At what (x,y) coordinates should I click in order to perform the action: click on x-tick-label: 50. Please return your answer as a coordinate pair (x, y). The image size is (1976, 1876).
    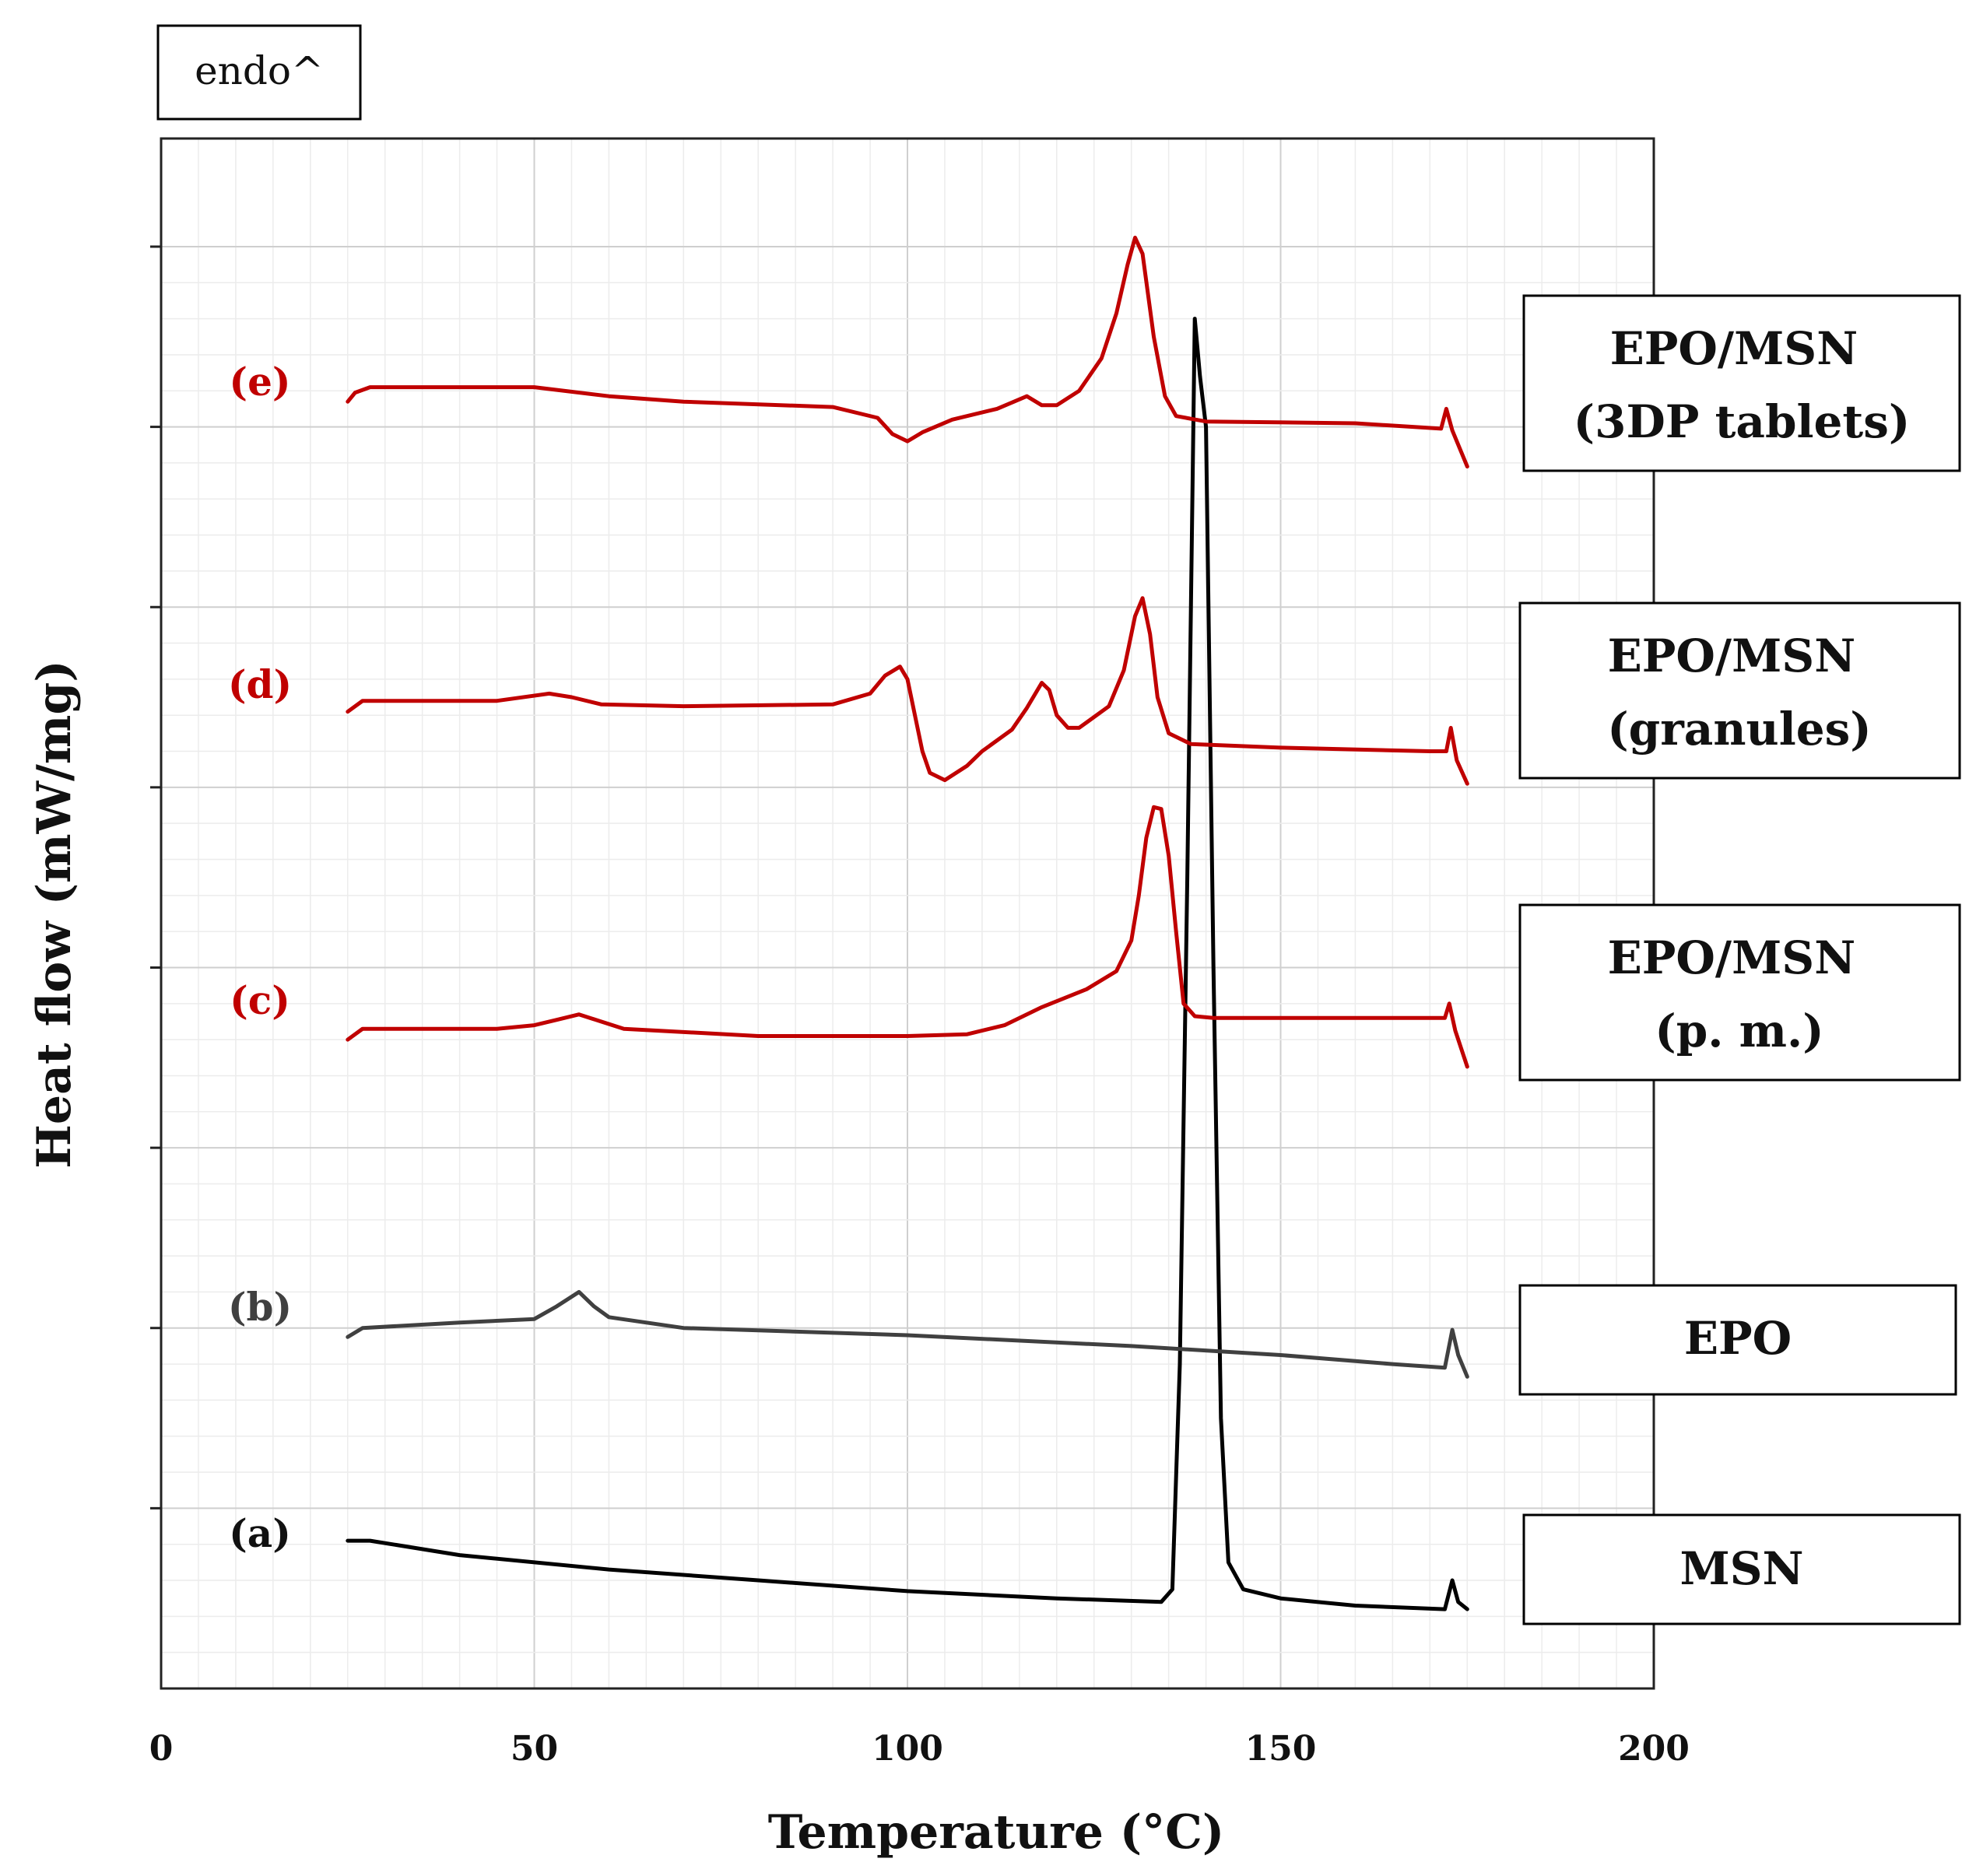
    Looking at the image, I should click on (534, 1749).